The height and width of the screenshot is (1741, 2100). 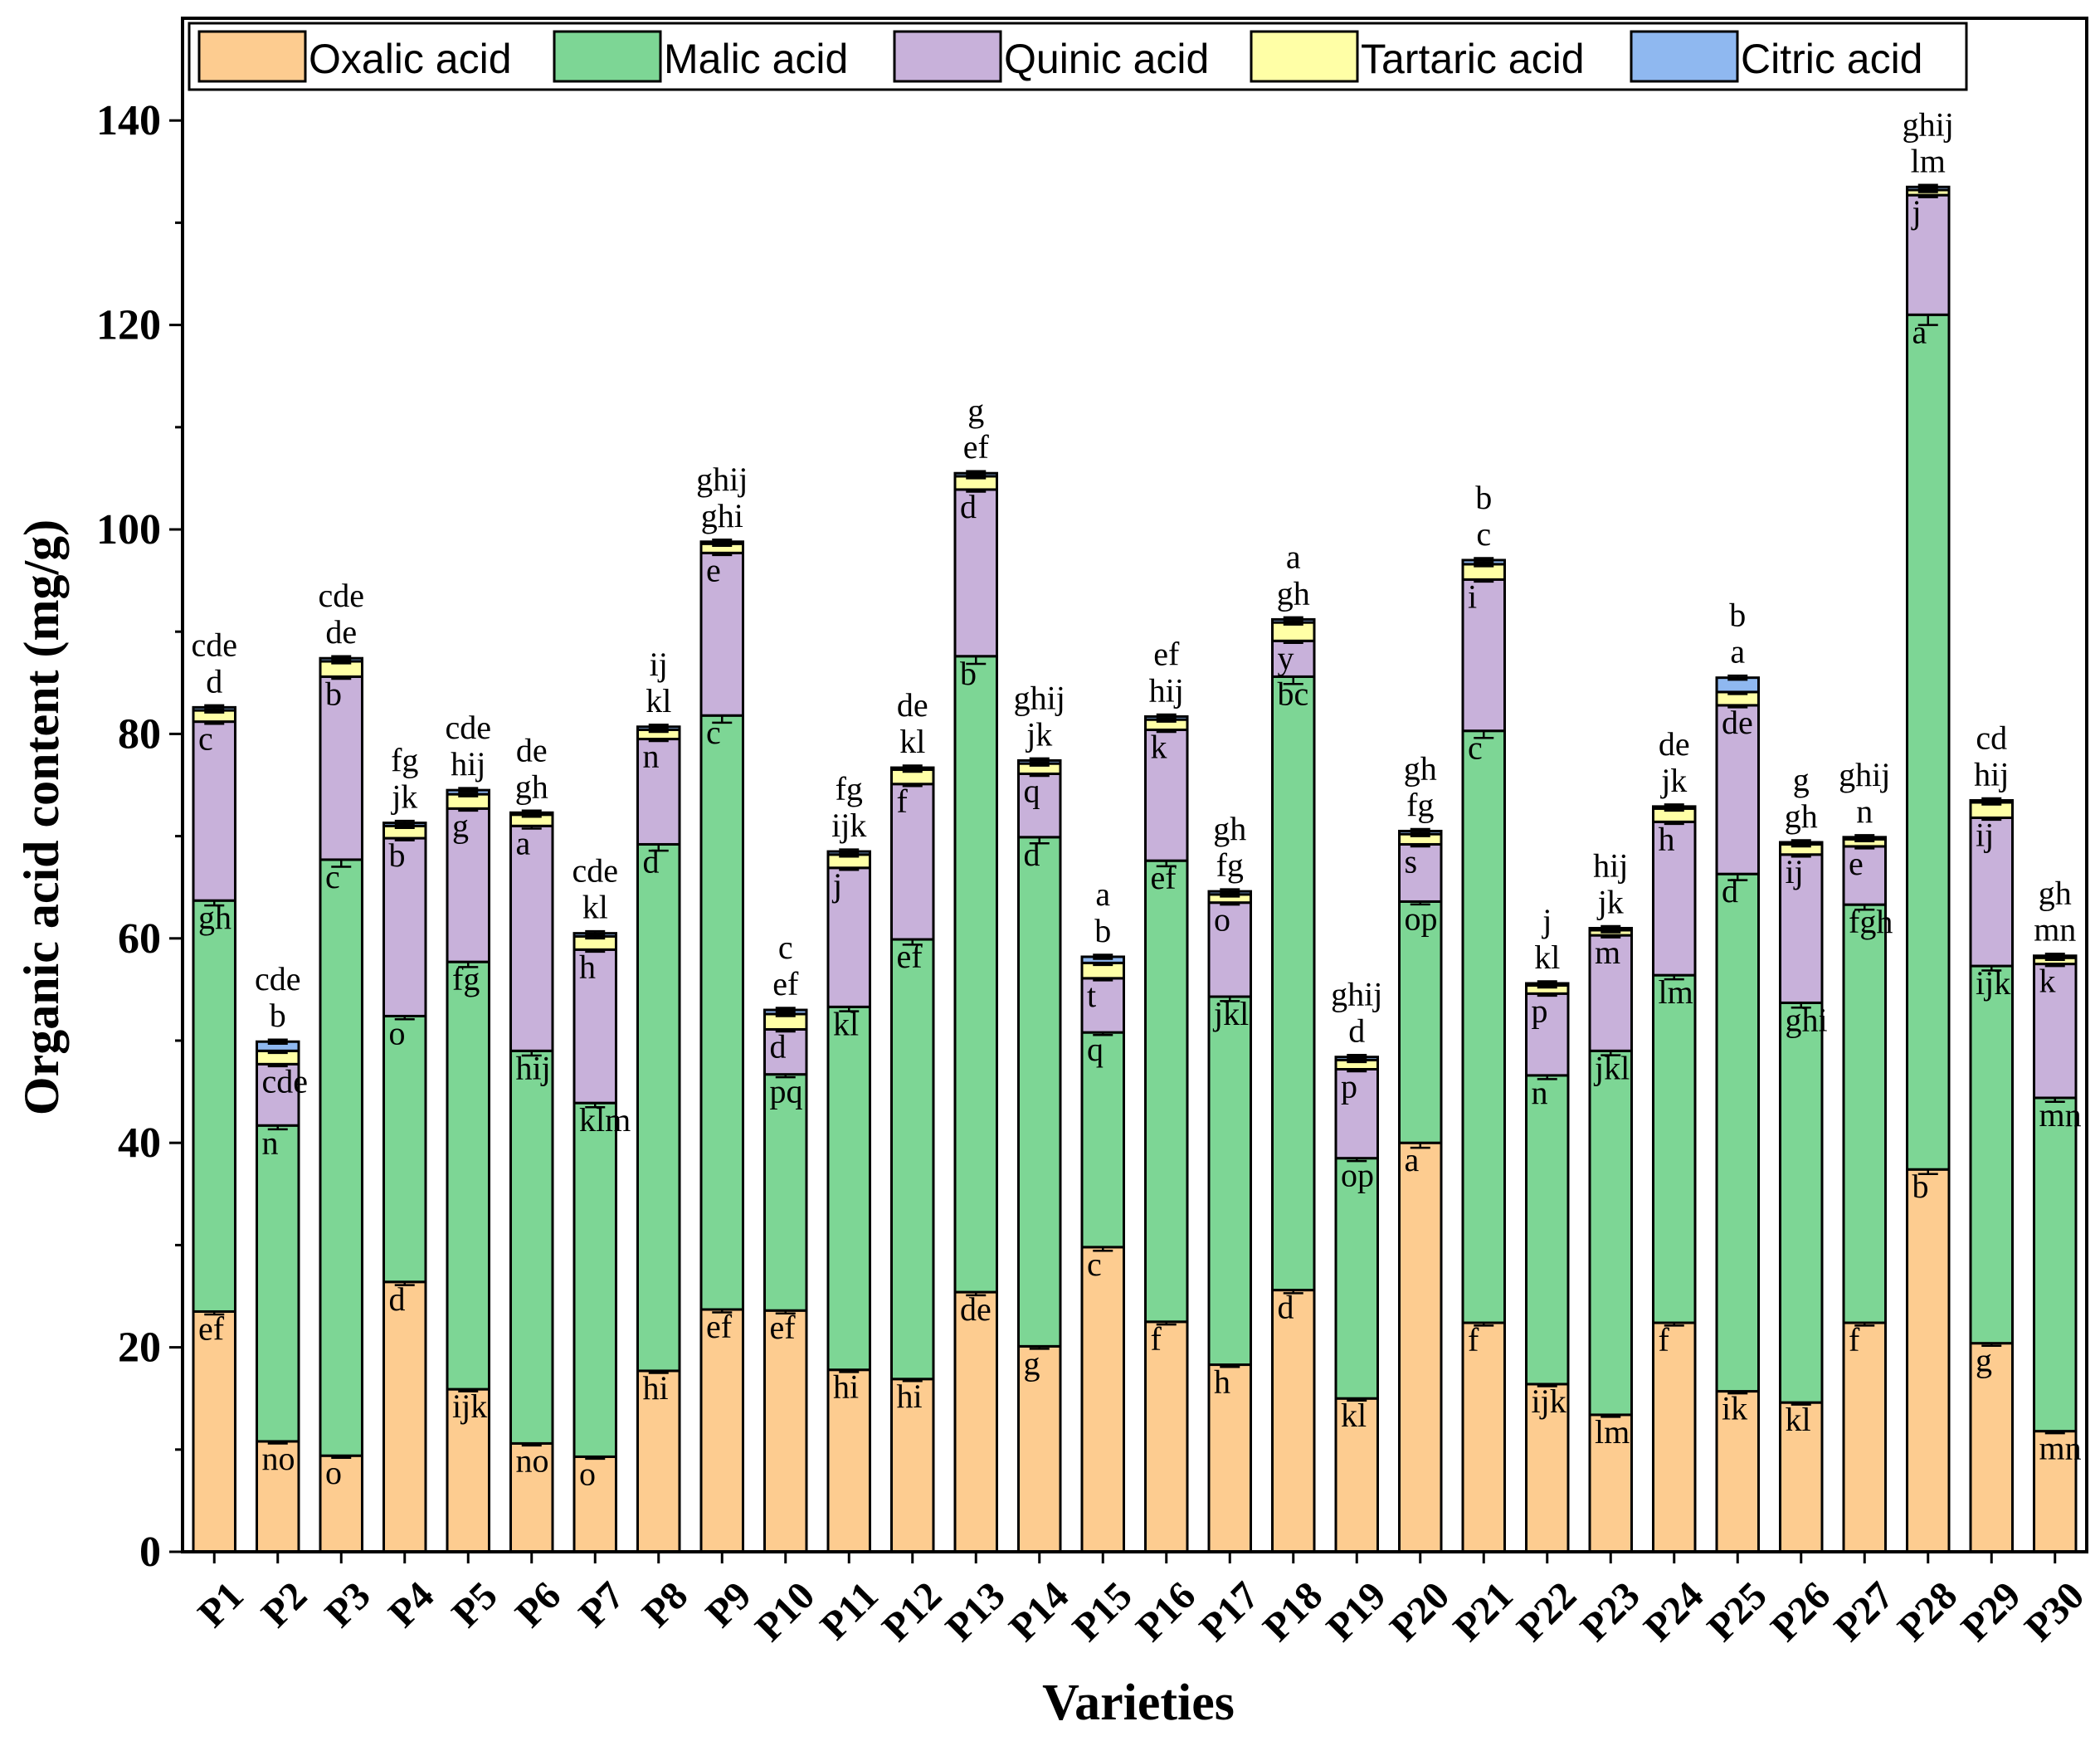 What do you see at coordinates (785, 983) in the screenshot?
I see `sig-letter-P10-3: ef` at bounding box center [785, 983].